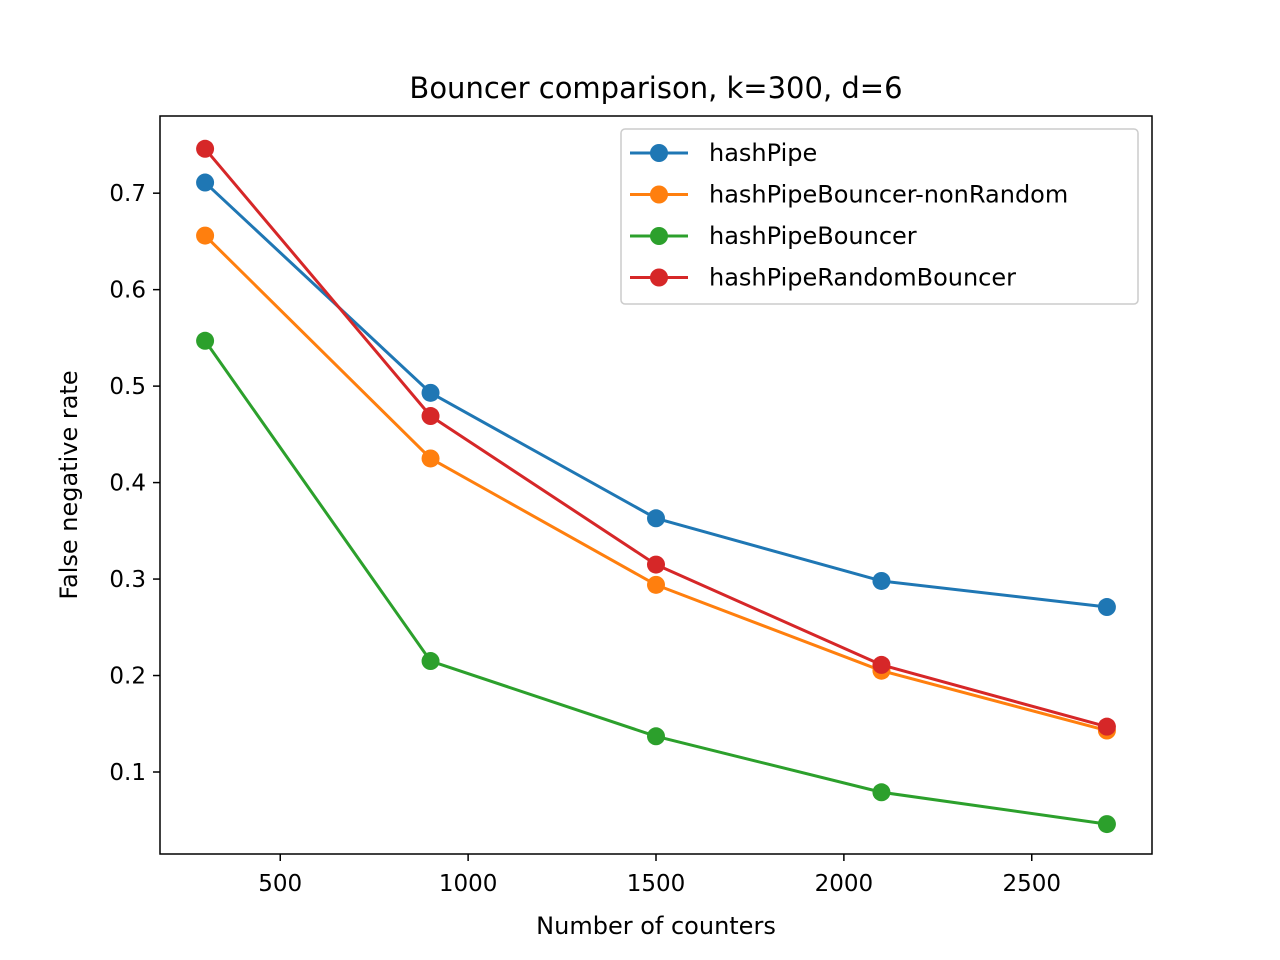 Image resolution: width=1280 pixels, height=960 pixels. What do you see at coordinates (127, 291) in the screenshot?
I see `y-tick-label: 0.6` at bounding box center [127, 291].